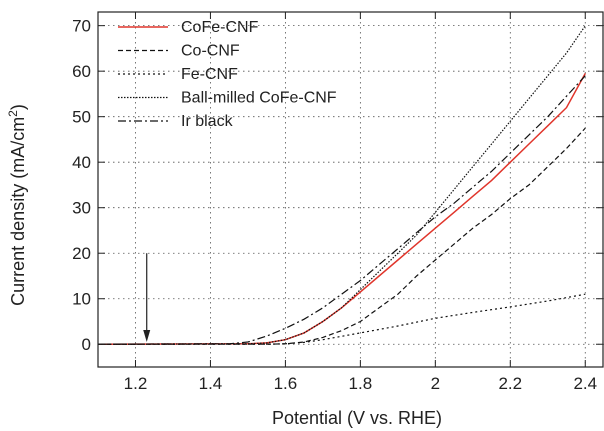  I want to click on onset-arrow-head, so click(147, 335).